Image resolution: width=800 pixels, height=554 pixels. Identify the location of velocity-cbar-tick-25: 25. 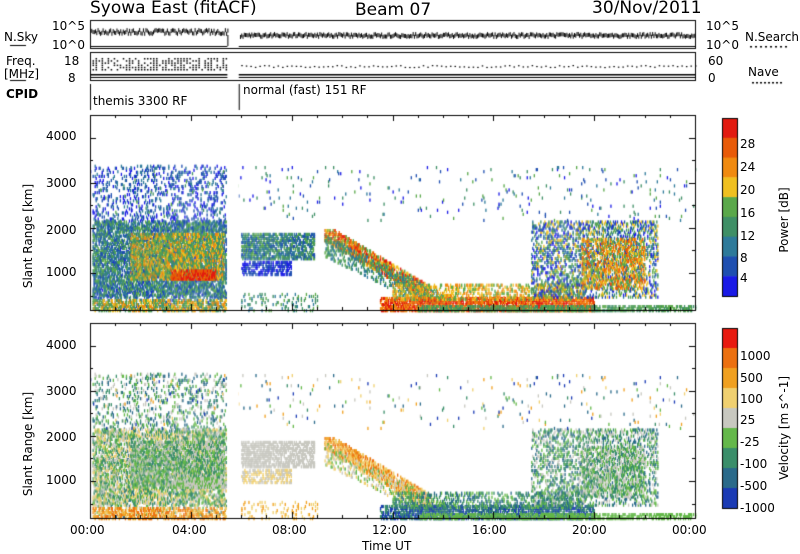
(748, 420).